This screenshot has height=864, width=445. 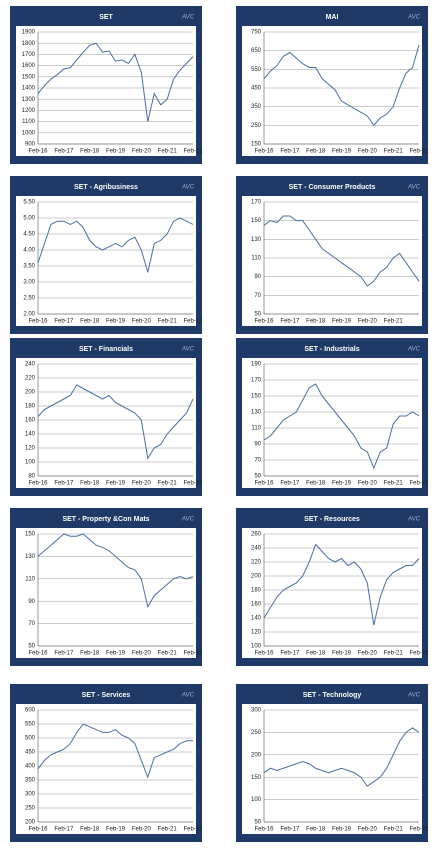 What do you see at coordinates (256, 240) in the screenshot?
I see `y-tick-label: 130` at bounding box center [256, 240].